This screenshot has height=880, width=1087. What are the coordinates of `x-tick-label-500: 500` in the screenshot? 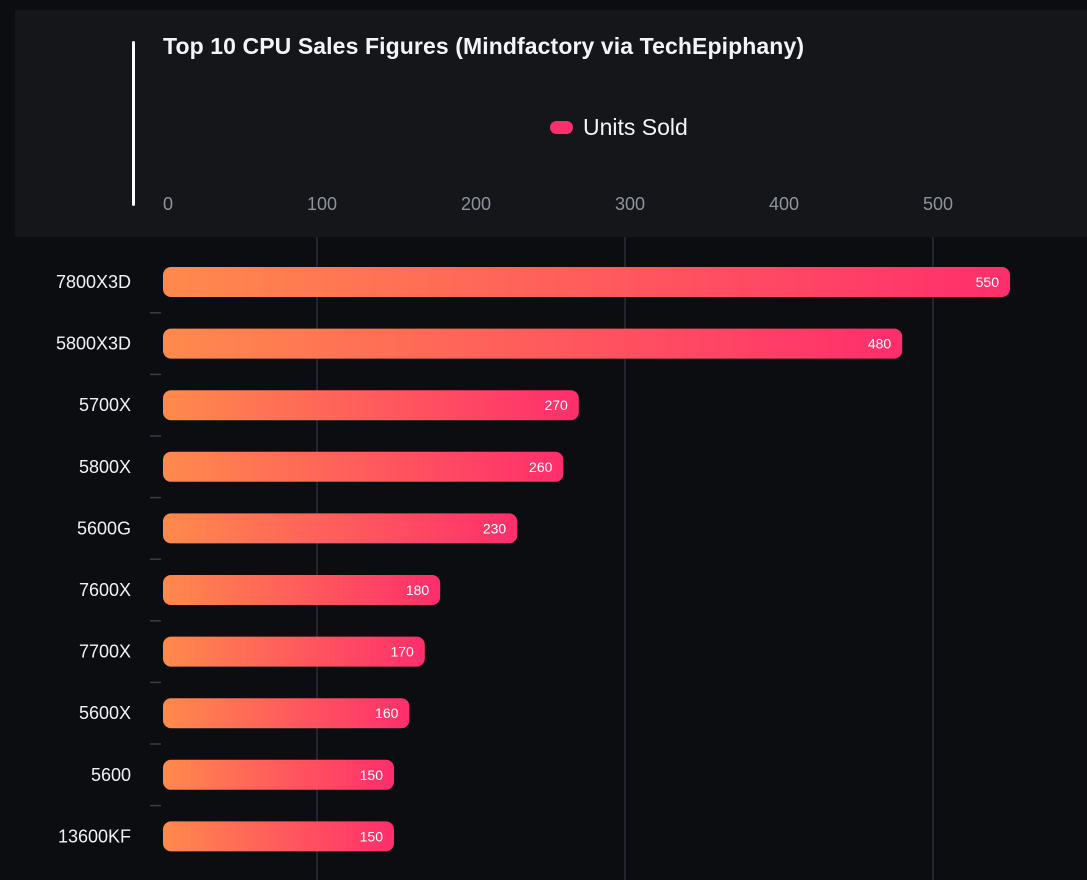 It's located at (938, 204).